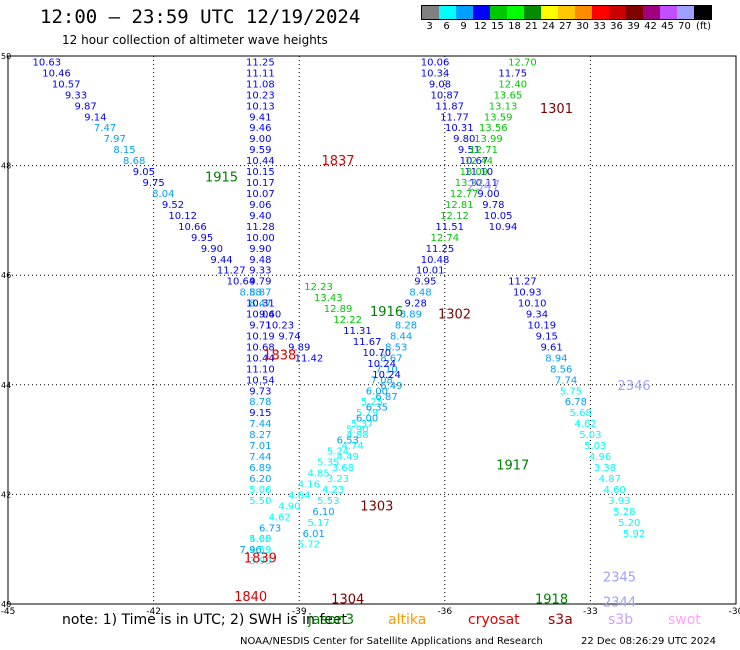 The width and height of the screenshot is (740, 650). I want to click on data-point-label: 5.72, so click(309, 545).